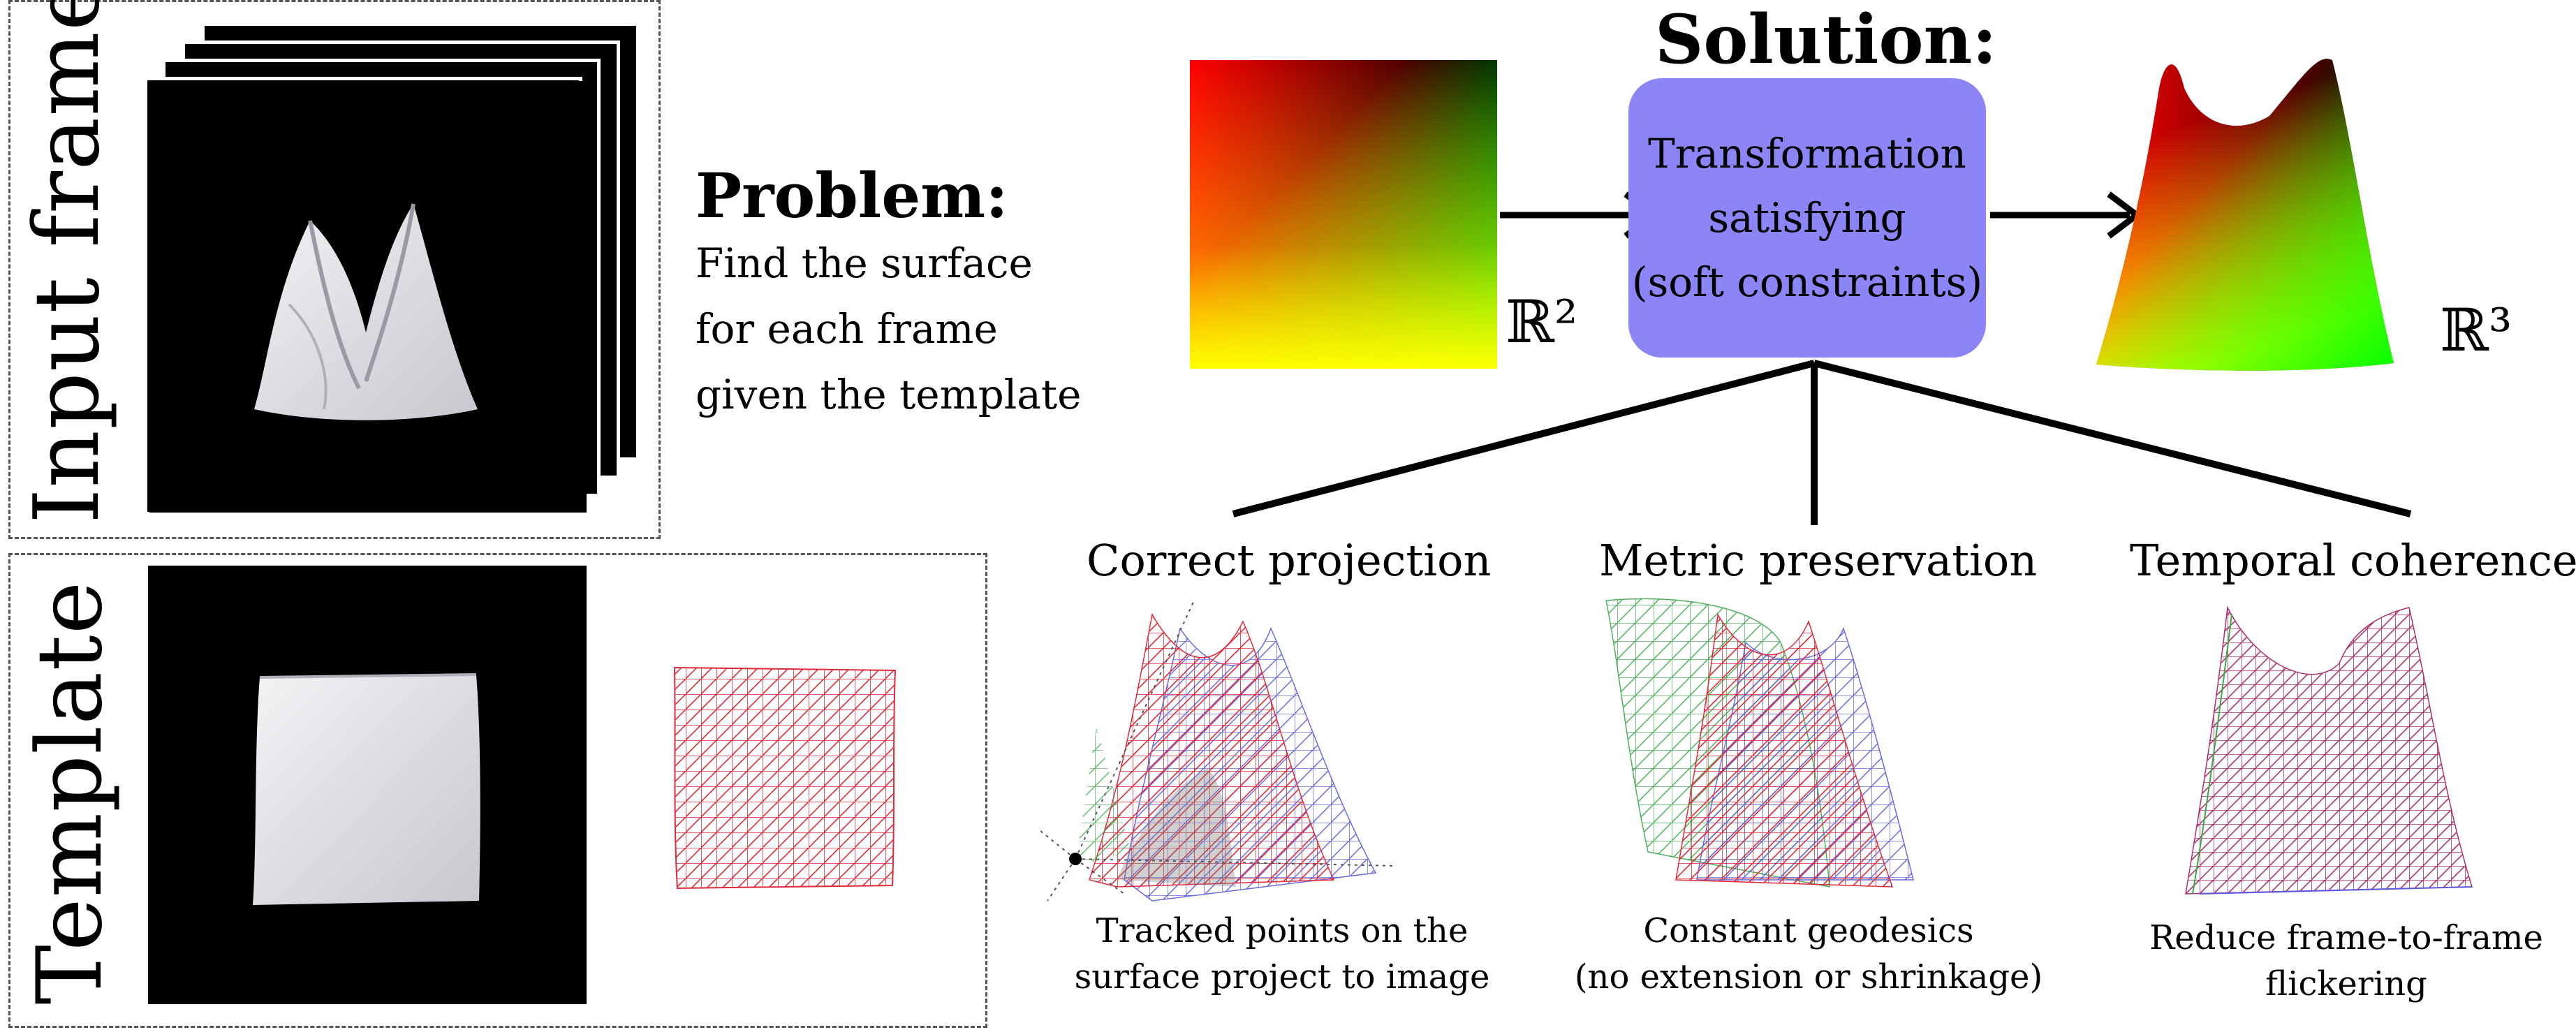 This screenshot has width=2576, height=1030. What do you see at coordinates (70, 792) in the screenshot?
I see `template-label: Template` at bounding box center [70, 792].